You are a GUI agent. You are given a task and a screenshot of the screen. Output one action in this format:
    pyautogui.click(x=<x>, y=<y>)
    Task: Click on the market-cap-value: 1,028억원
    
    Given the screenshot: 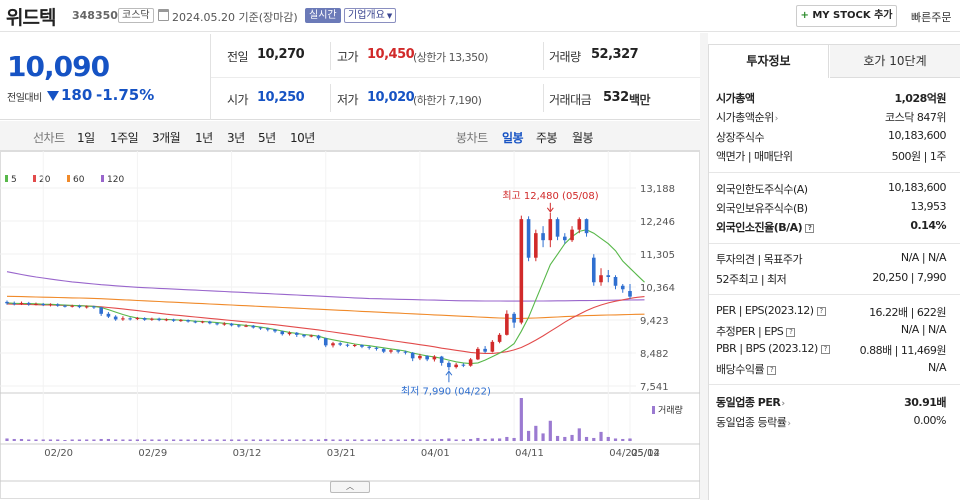 What is the action you would take?
    pyautogui.click(x=920, y=98)
    